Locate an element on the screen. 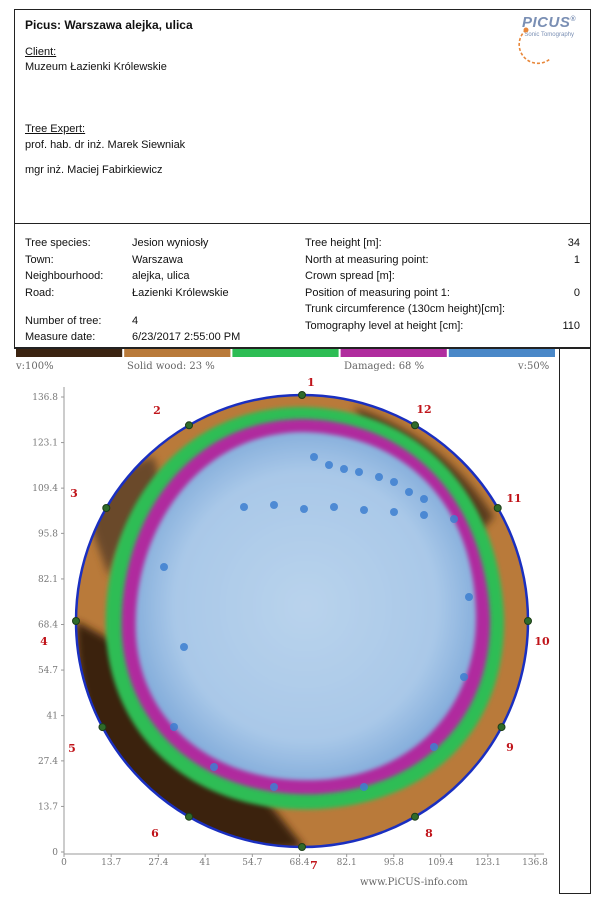 The image size is (605, 906). x-tick-label: 41 is located at coordinates (204, 863).